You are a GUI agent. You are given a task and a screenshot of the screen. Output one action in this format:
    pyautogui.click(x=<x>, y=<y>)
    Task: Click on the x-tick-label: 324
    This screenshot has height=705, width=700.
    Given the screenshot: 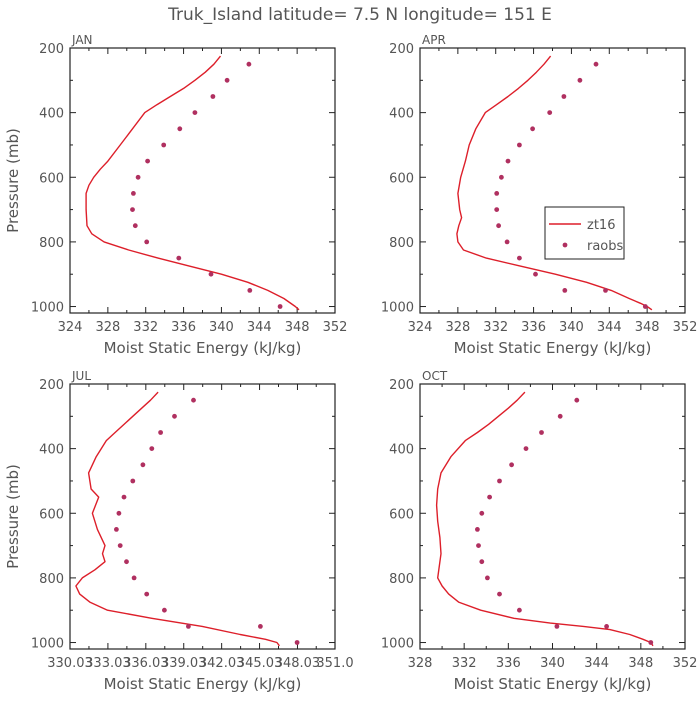 What is the action you would take?
    pyautogui.click(x=420, y=327)
    